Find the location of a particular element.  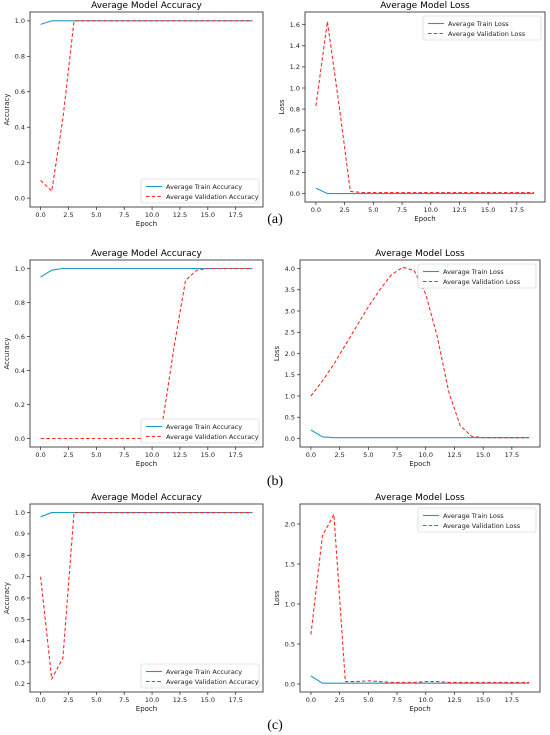

y-tick-label: 1.2 is located at coordinates (295, 67).